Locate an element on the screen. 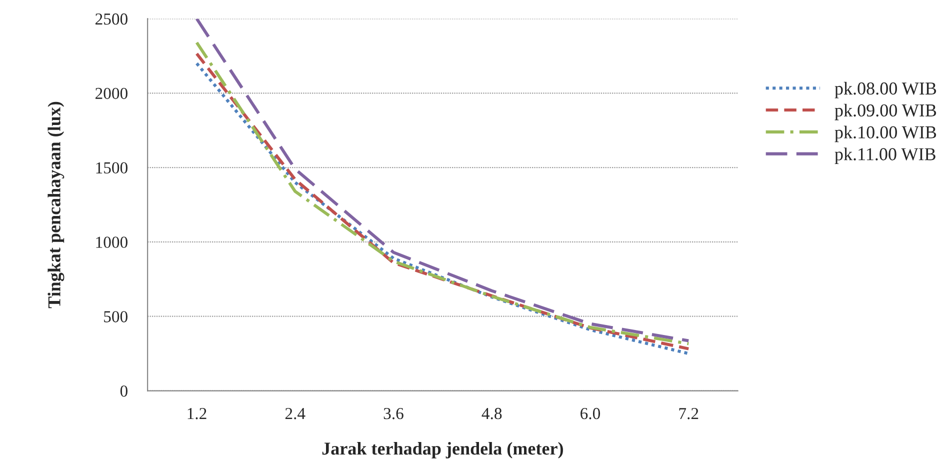  y-tick-label: 0 is located at coordinates (124, 391).